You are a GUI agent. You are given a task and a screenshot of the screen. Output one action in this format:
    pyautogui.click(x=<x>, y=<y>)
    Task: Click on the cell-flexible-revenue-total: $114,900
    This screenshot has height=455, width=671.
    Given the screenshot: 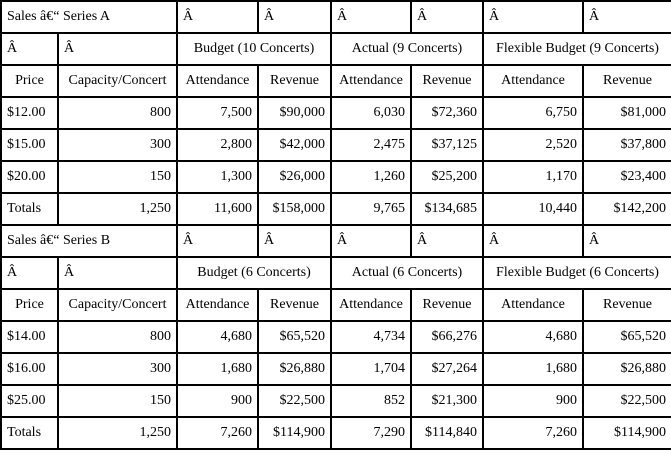 What is the action you would take?
    pyautogui.click(x=627, y=433)
    